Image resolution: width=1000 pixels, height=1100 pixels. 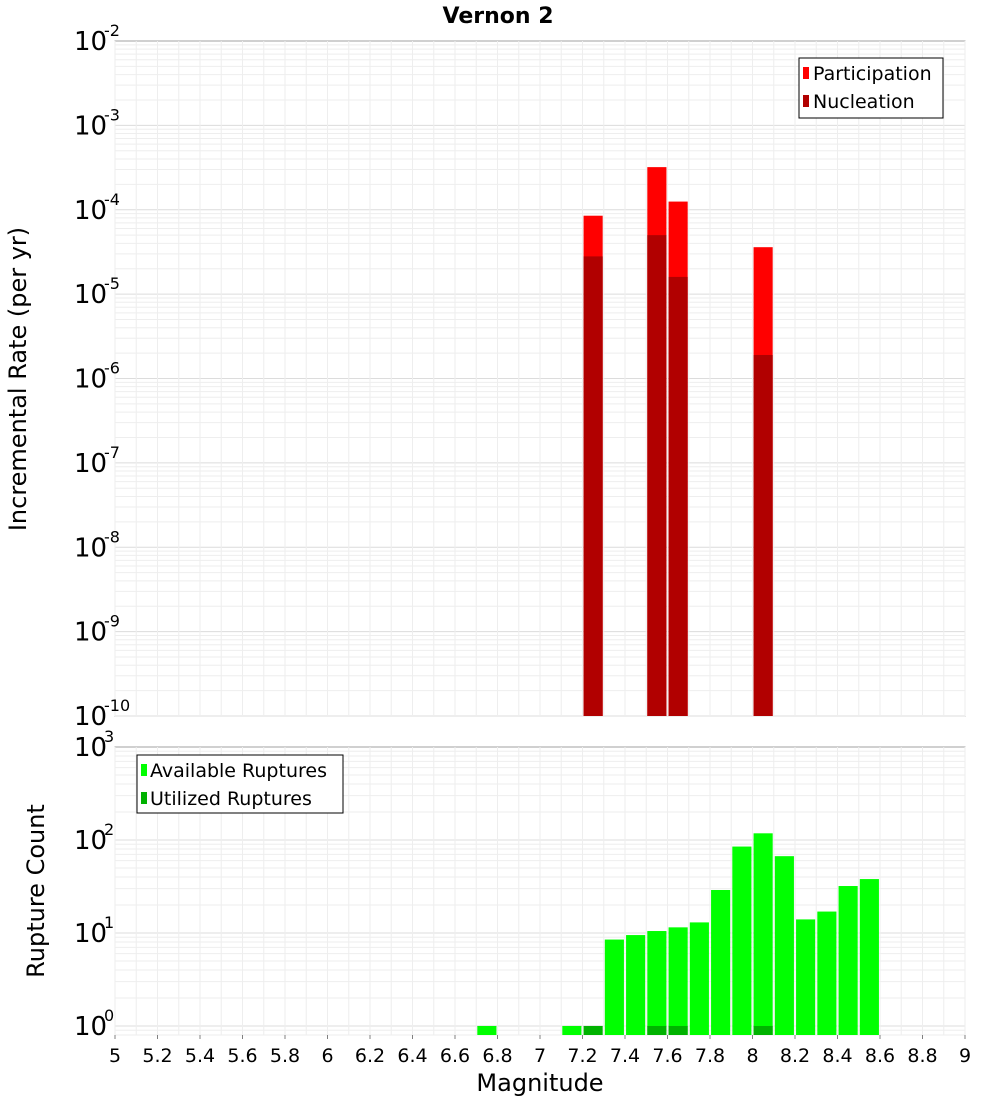 What do you see at coordinates (880, 1056) in the screenshot?
I see `x-tick-label: 8.6` at bounding box center [880, 1056].